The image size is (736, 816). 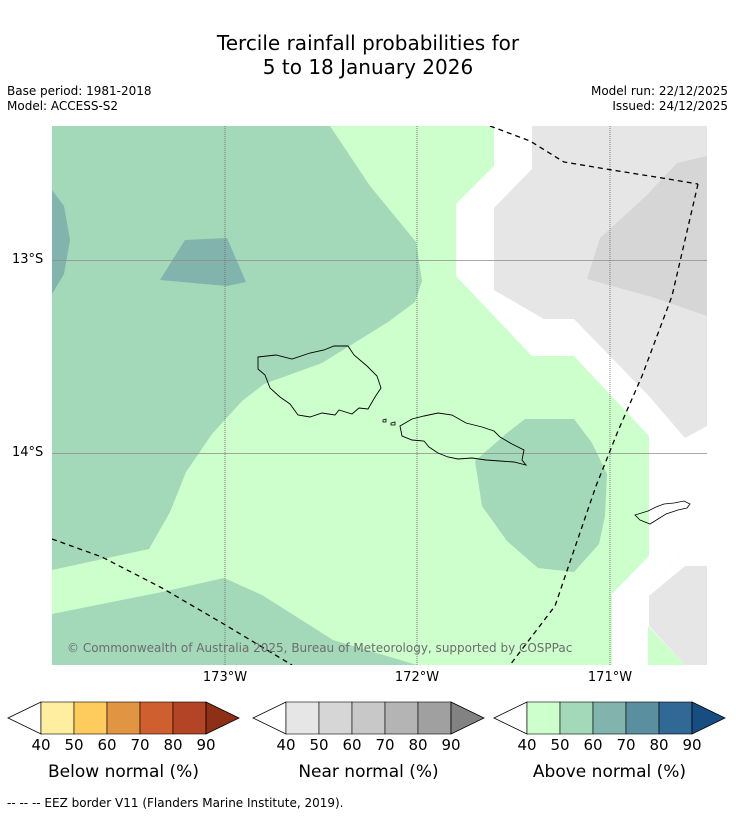 I want to click on base-period: Base period: 1981-2018, so click(x=79, y=91).